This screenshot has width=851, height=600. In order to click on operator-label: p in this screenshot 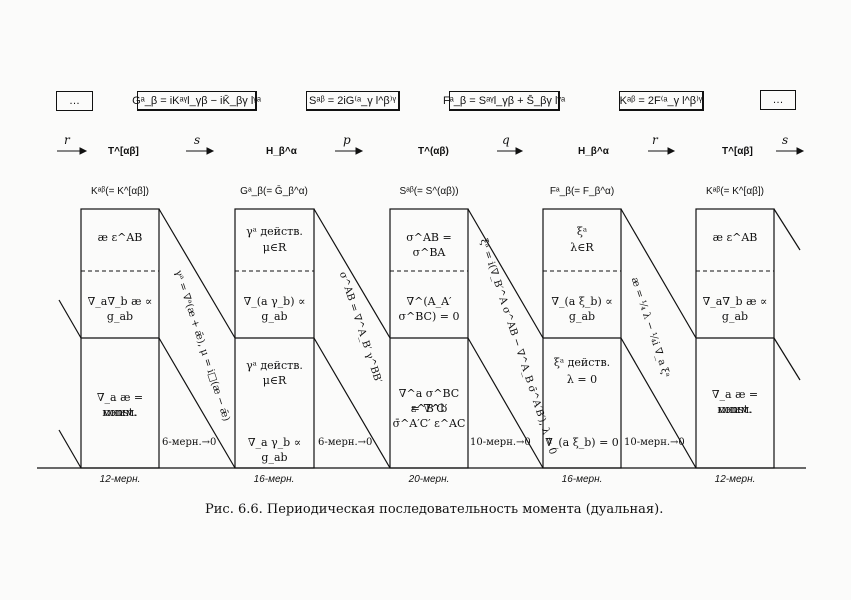, I will do `click(347, 140)`.